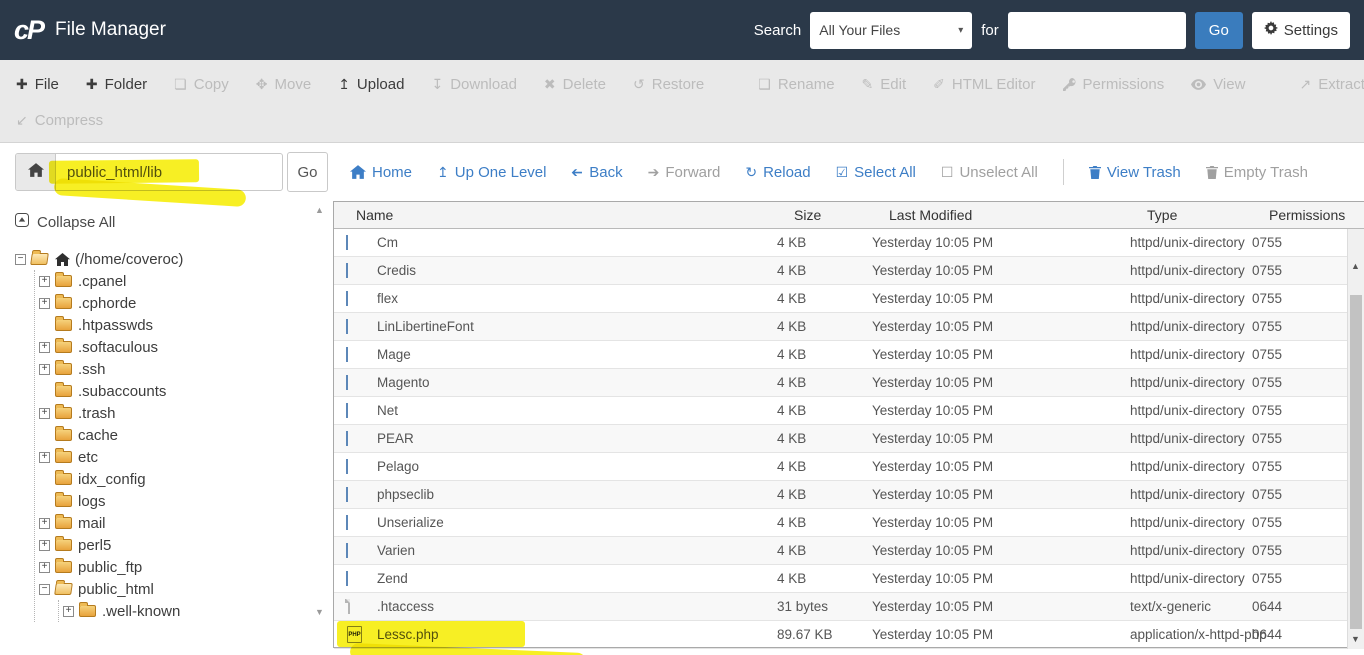 This screenshot has height=655, width=1364. I want to click on nav-unselect-all-button: ☐ Unselect All, so click(989, 172).